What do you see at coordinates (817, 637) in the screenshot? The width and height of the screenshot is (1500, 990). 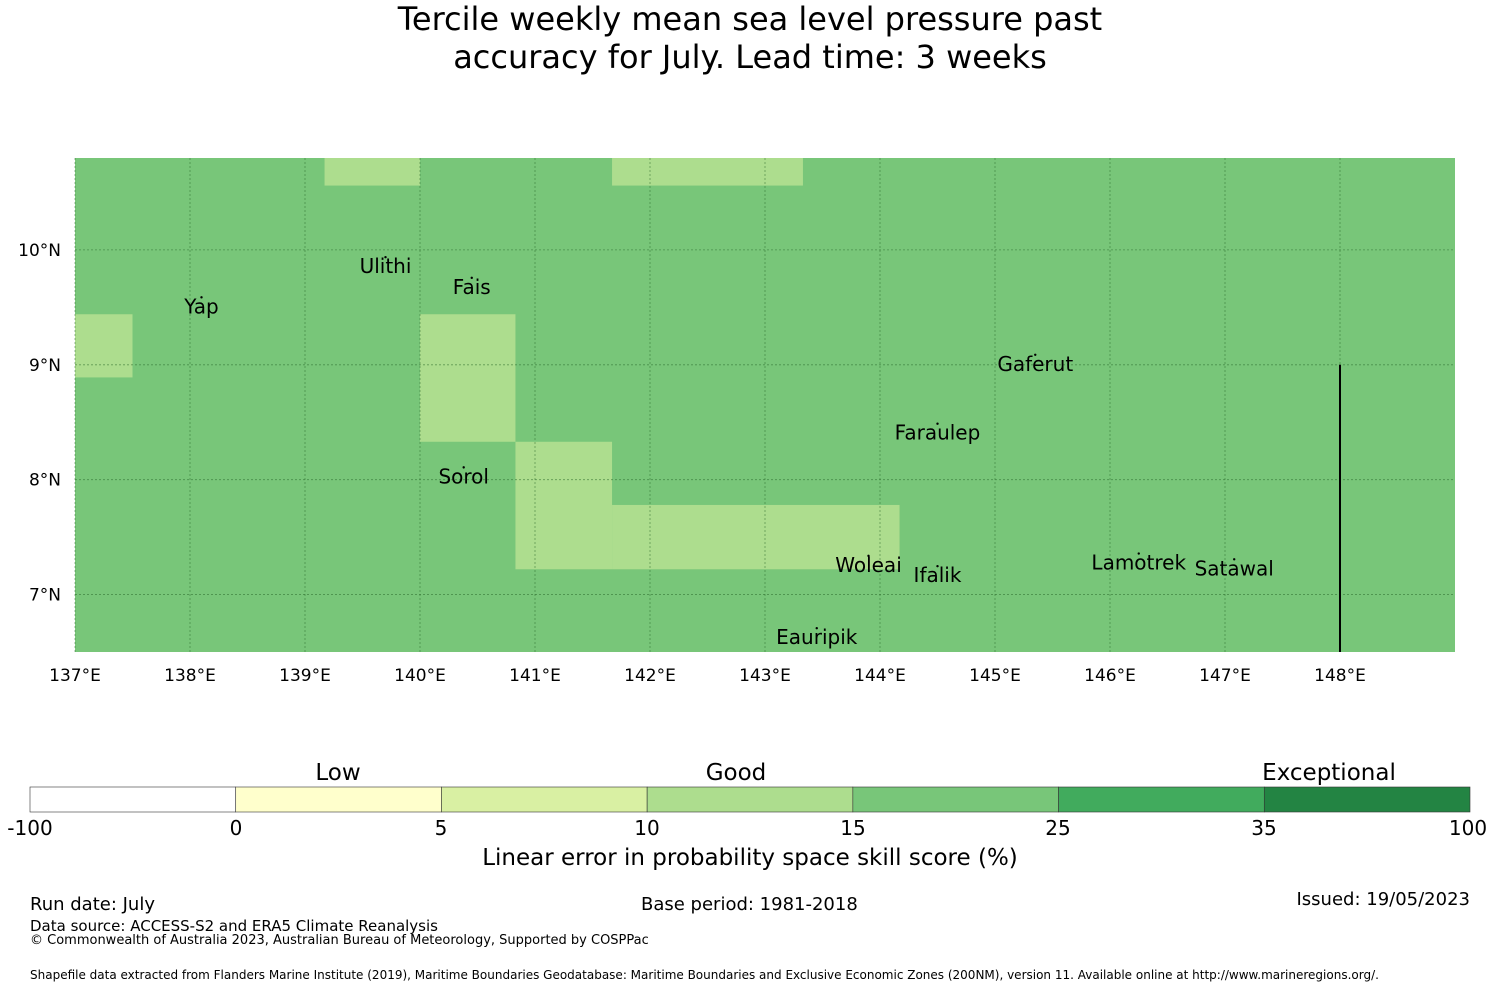 I see `island-label: Eauripik` at bounding box center [817, 637].